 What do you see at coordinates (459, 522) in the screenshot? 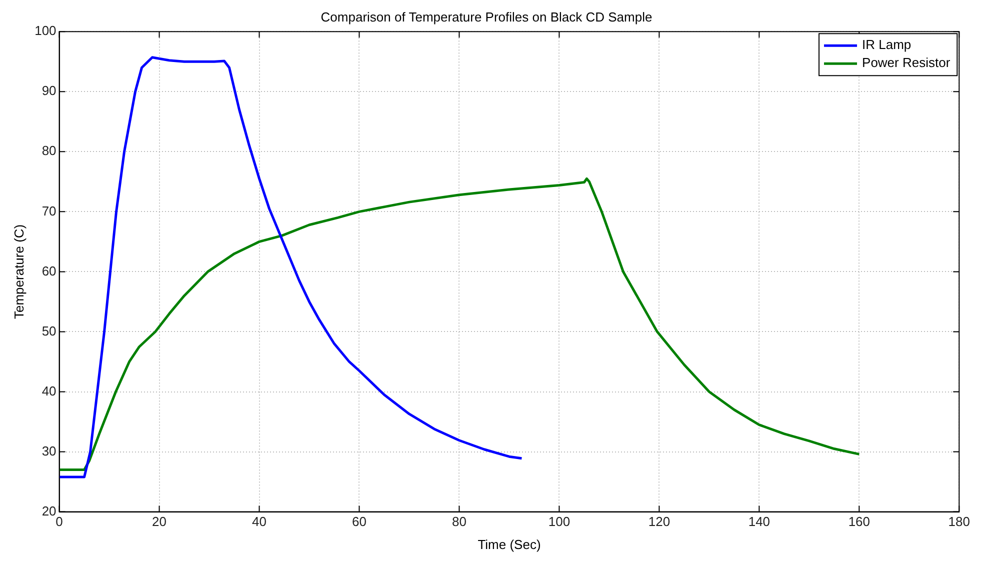
I see `x-tick-label: 80` at bounding box center [459, 522].